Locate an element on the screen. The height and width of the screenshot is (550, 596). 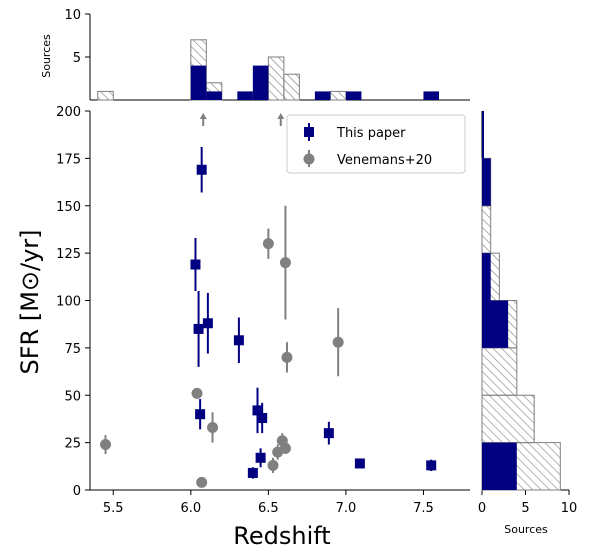
right-hist-x-tick-label: 10 is located at coordinates (569, 508).